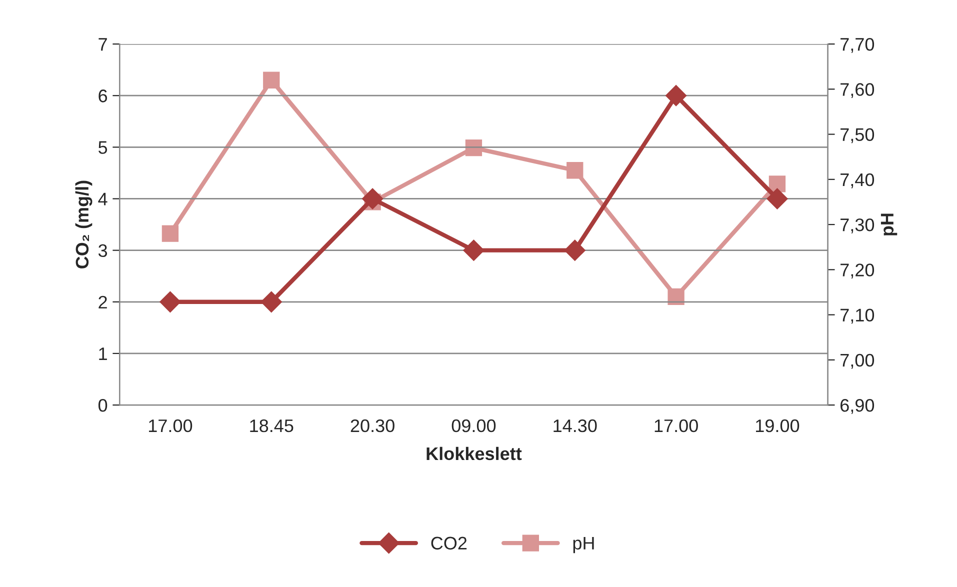  Describe the element at coordinates (102, 302) in the screenshot. I see `y-tick-label: 2` at that location.